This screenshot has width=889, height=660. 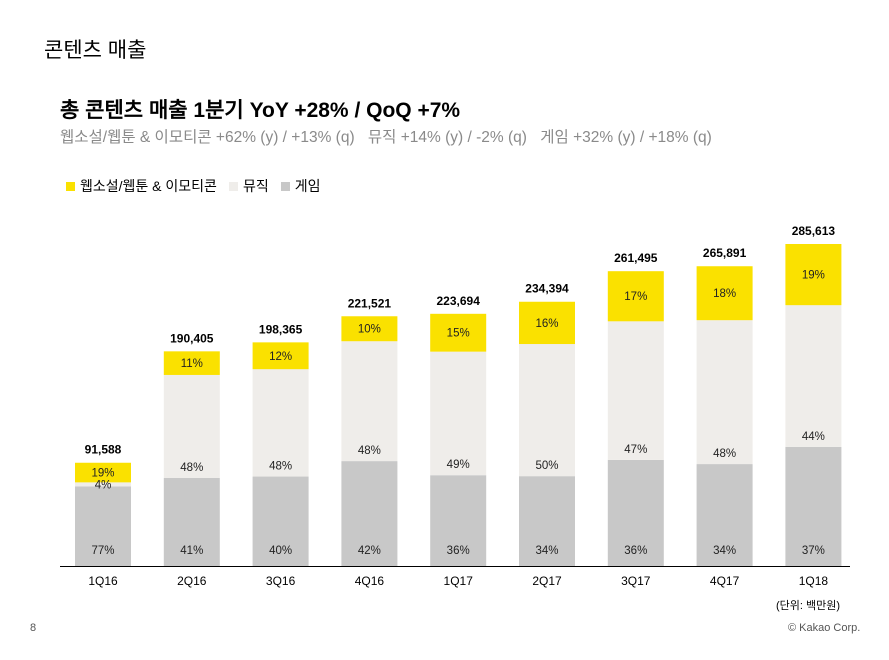 I want to click on legend-label-music: 뮤직, so click(x=255, y=186).